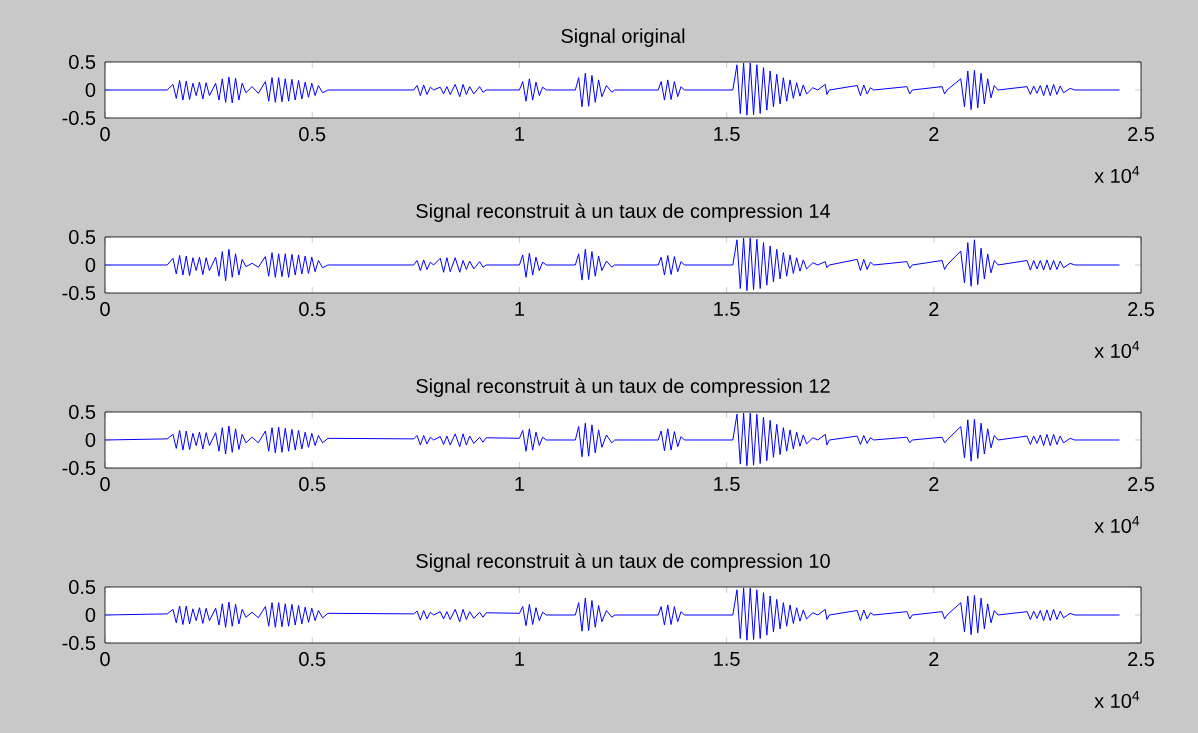 The width and height of the screenshot is (1198, 733). I want to click on chart-title: Signal reconstruit à un taux de compression 14, so click(623, 212).